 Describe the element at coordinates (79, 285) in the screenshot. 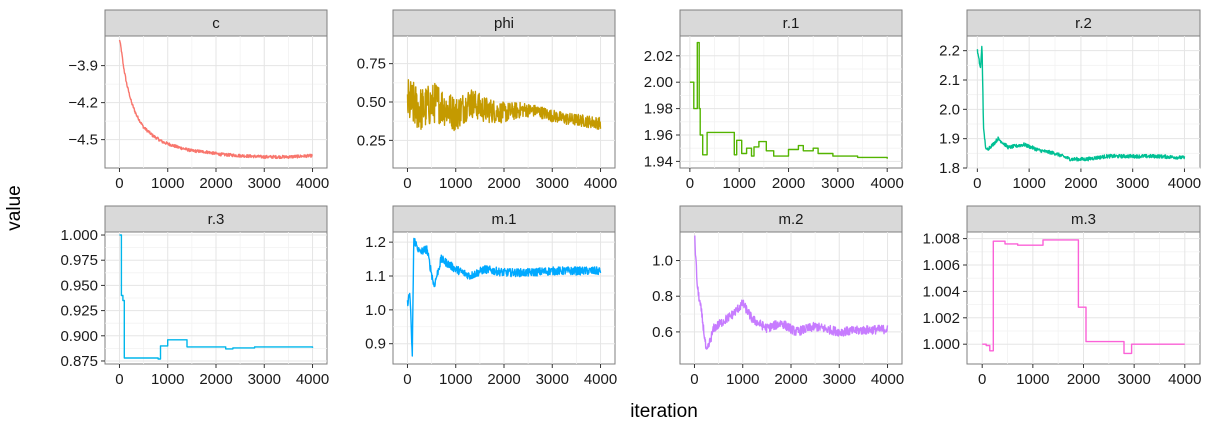

I see `y-tick-label: 0.950` at that location.